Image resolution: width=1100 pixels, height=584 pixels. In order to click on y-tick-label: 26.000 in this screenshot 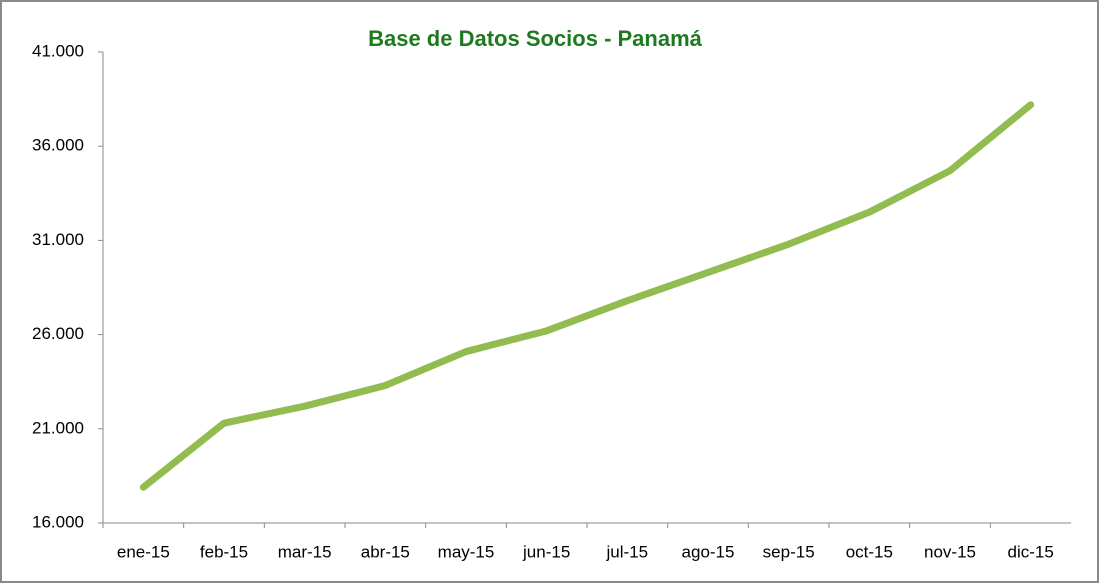, I will do `click(58, 333)`.